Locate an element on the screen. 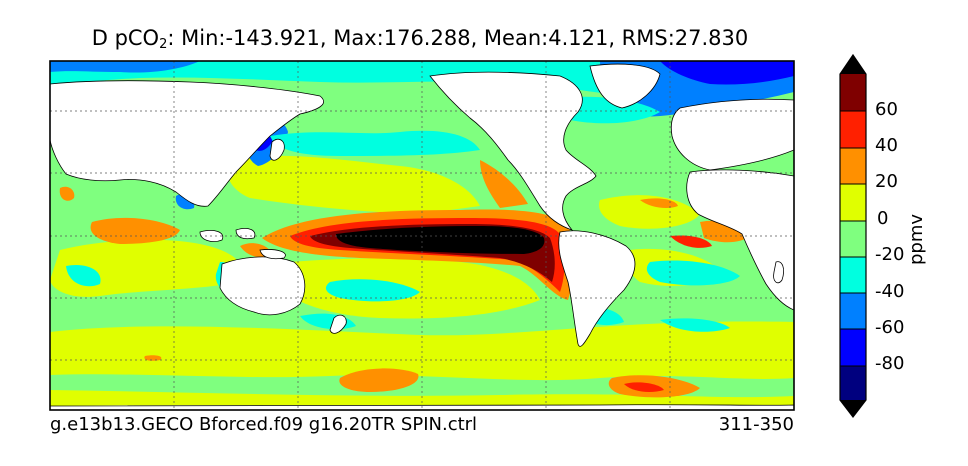  south-pacific-orange is located at coordinates (379, 380).